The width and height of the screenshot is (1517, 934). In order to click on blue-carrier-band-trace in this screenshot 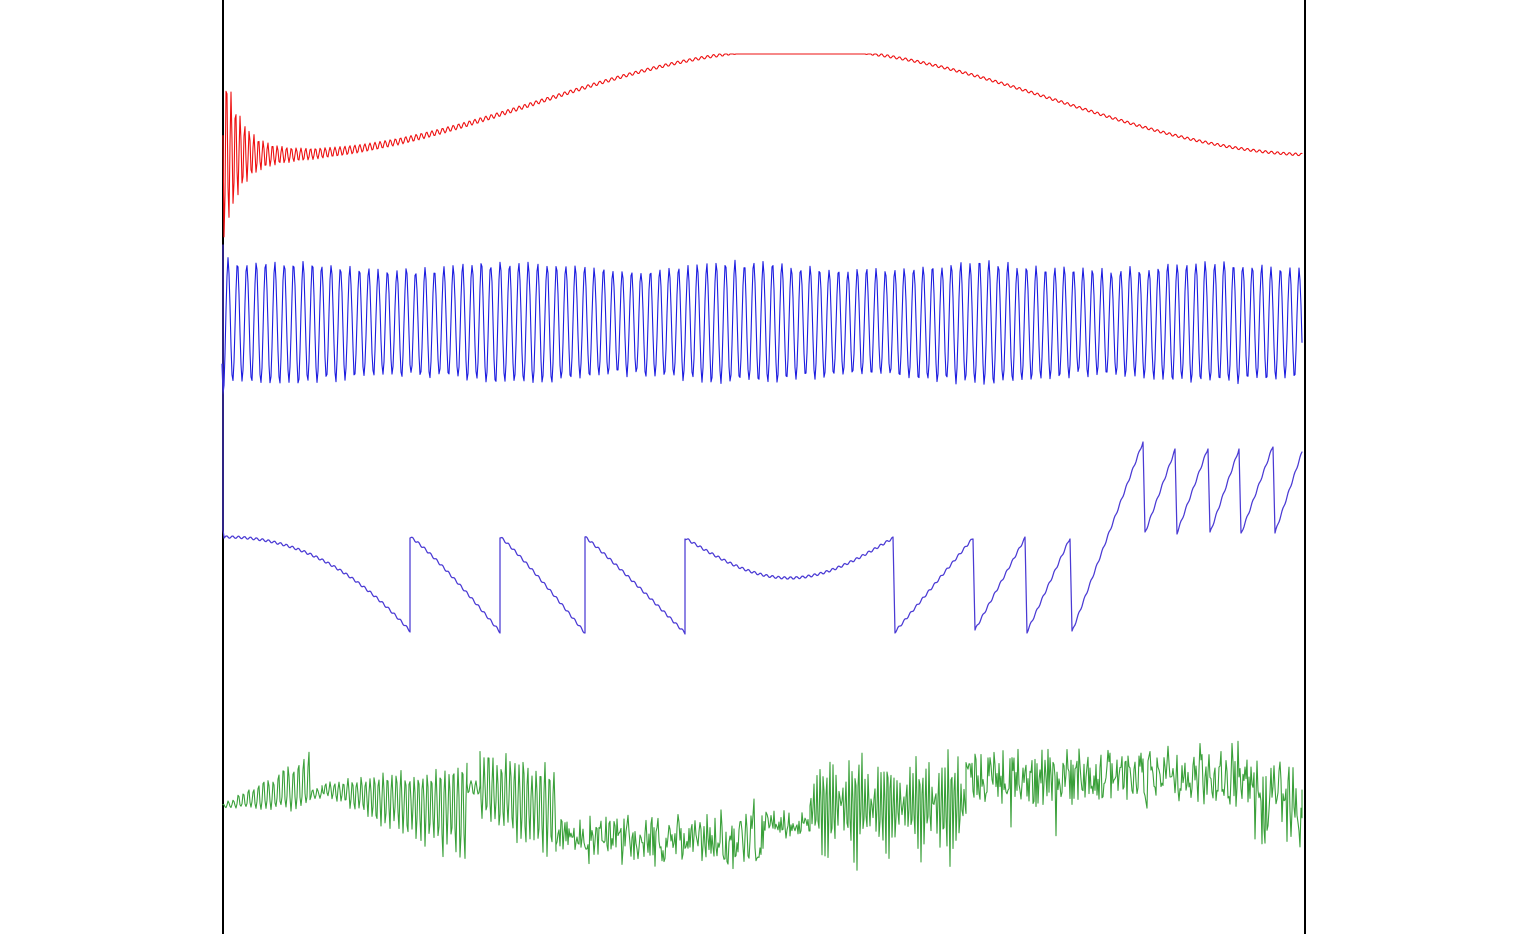, I will do `click(762, 326)`.